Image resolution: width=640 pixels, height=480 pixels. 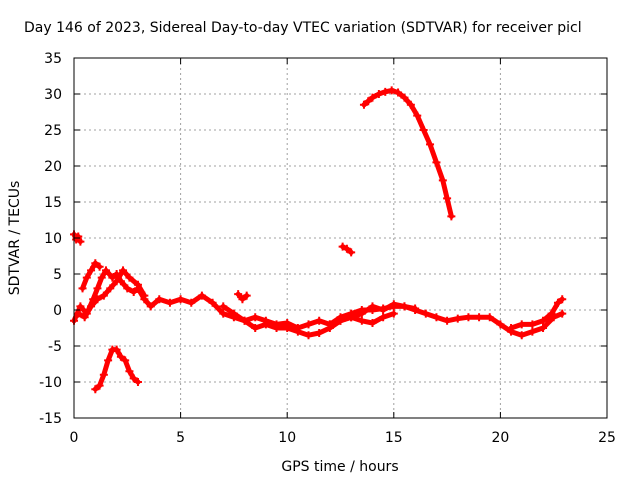 I want to click on y-tick-label: 15, so click(x=53, y=203).